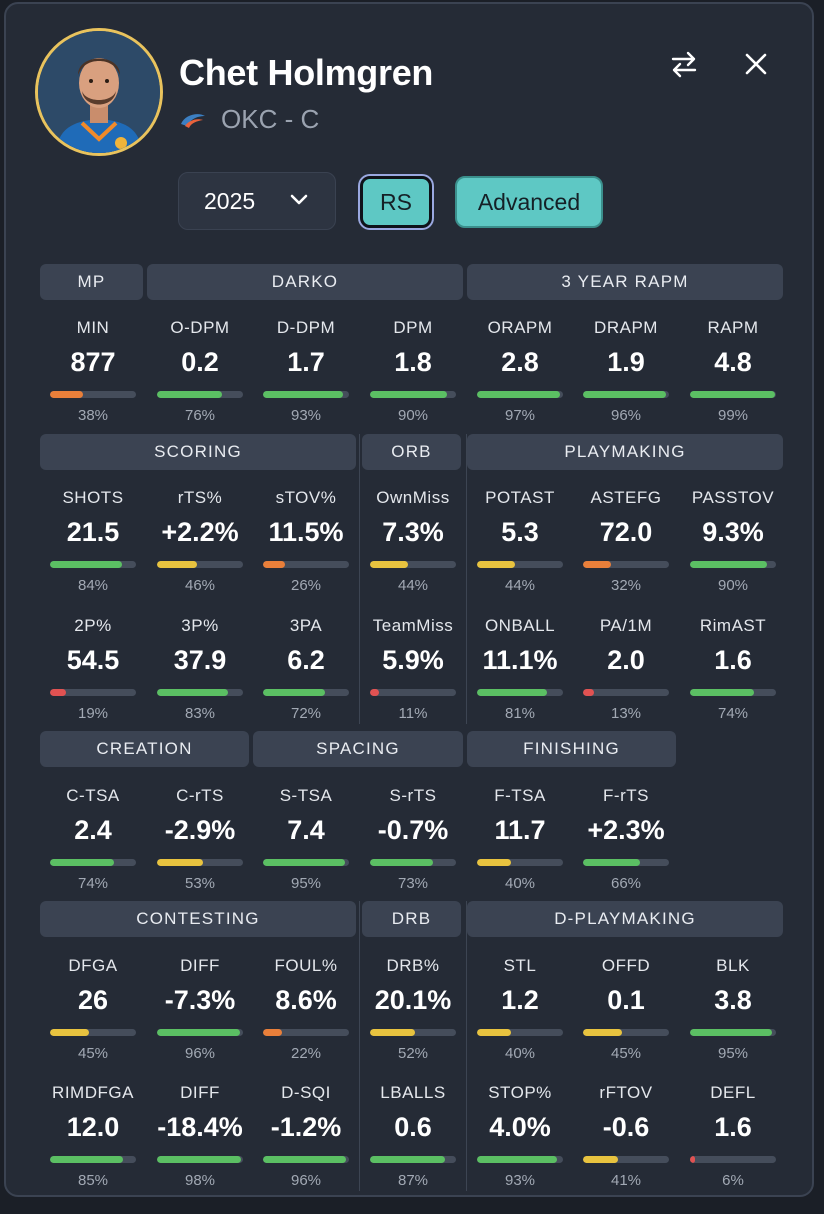 The image size is (824, 1214). I want to click on stat-label: ASTEFG, so click(626, 497).